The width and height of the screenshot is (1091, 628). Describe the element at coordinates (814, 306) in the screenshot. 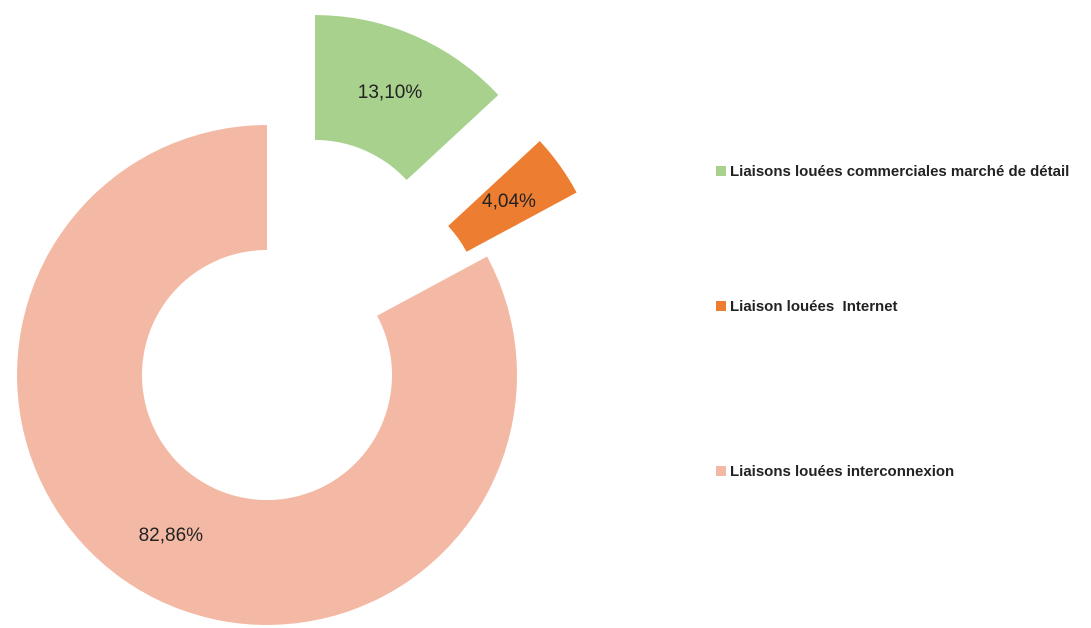

I see `legend-label: Liaison louées Internet` at that location.